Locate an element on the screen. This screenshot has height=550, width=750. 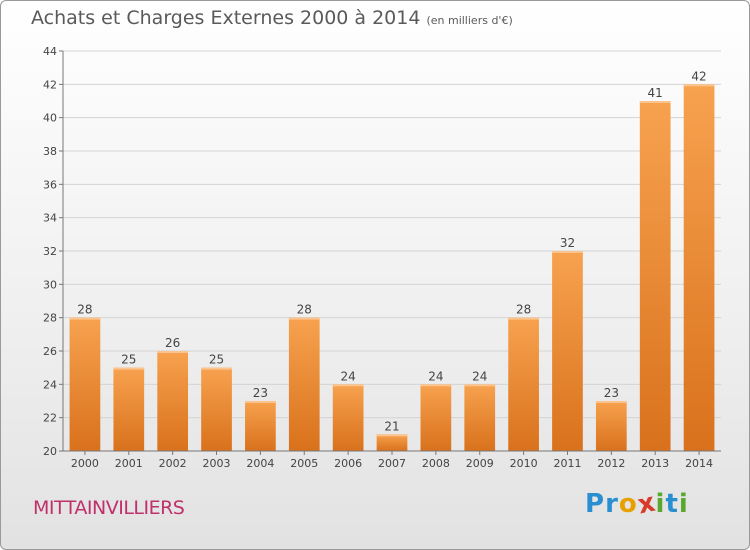
y-axis: 20 22 24 26 28 30 32 34 36 38 40 42 44 is located at coordinates (53, 251).